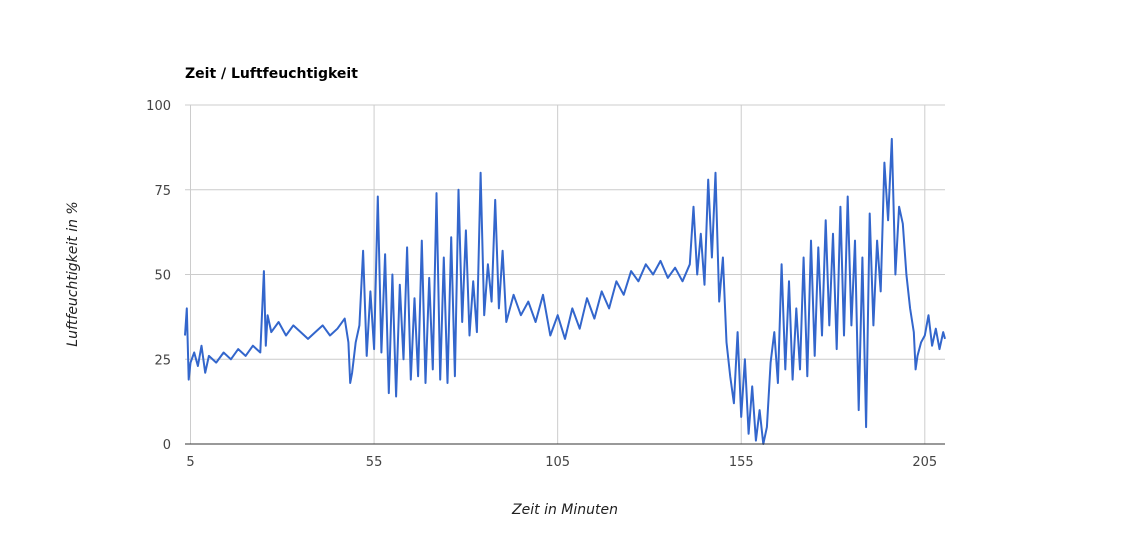 The image size is (1130, 550). I want to click on x-axis-ticks: 5 55 105 155 205, so click(561, 462).